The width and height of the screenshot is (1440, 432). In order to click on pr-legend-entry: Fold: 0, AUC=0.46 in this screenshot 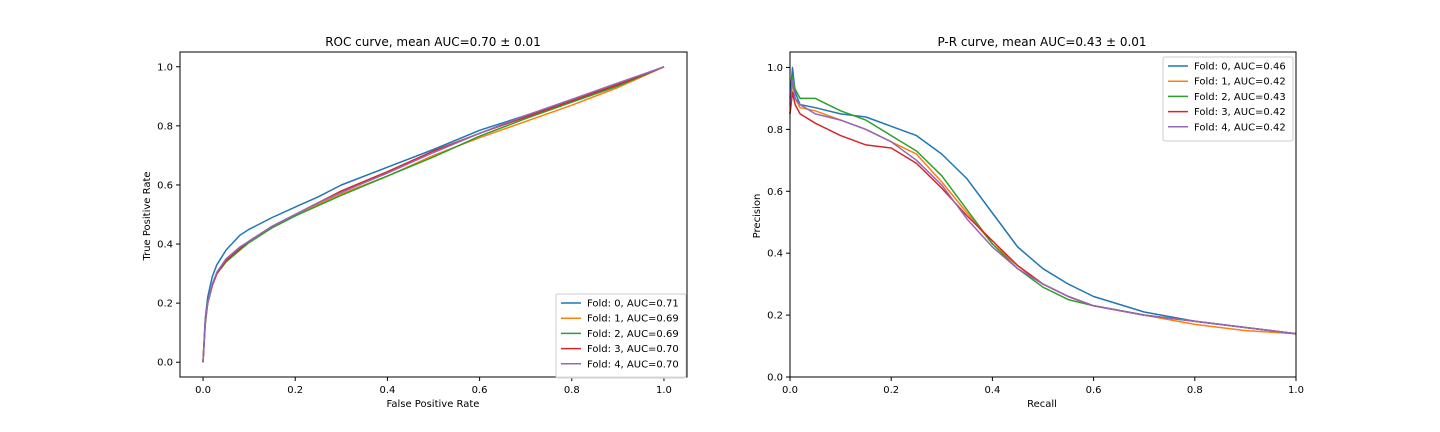, I will do `click(1240, 67)`.